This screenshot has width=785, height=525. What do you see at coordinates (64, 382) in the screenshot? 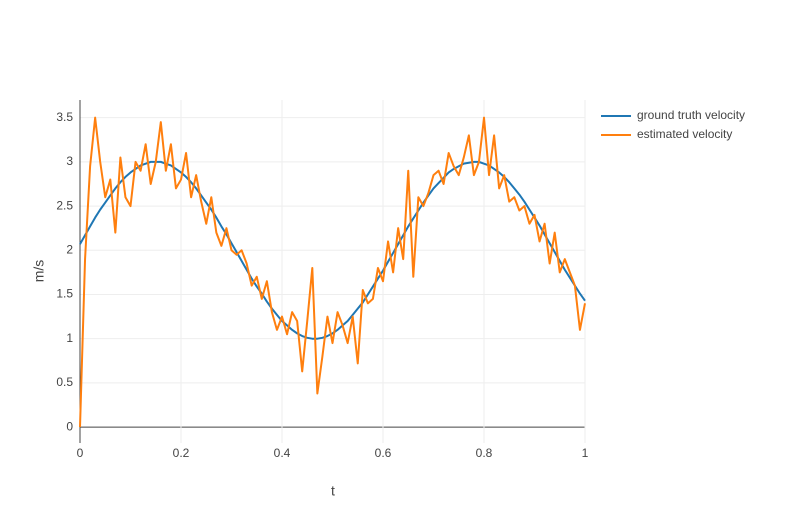
I see `y-tick-label: 0.5` at bounding box center [64, 382].